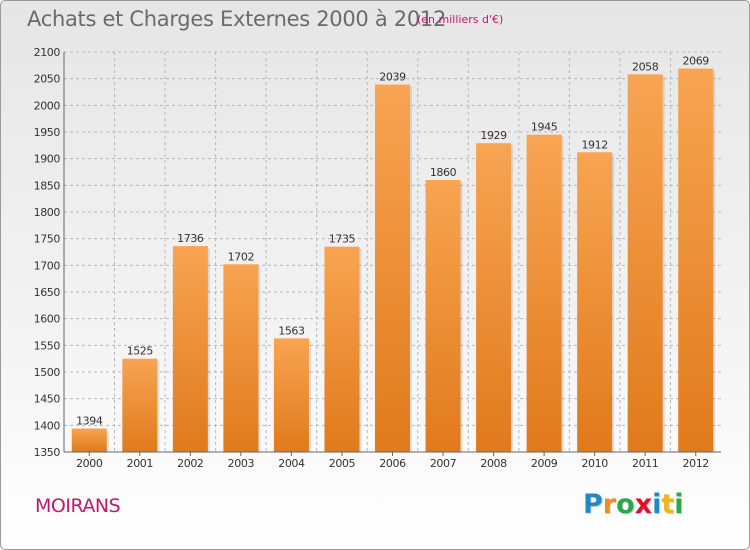  I want to click on proxiti-logo: Proxiti, so click(633, 504).